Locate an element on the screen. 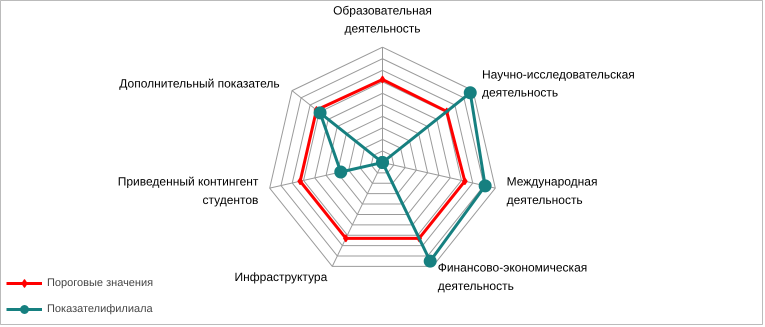 The image size is (765, 327). spoke-label: Научно-исследовательская деятельность is located at coordinates (558, 83).